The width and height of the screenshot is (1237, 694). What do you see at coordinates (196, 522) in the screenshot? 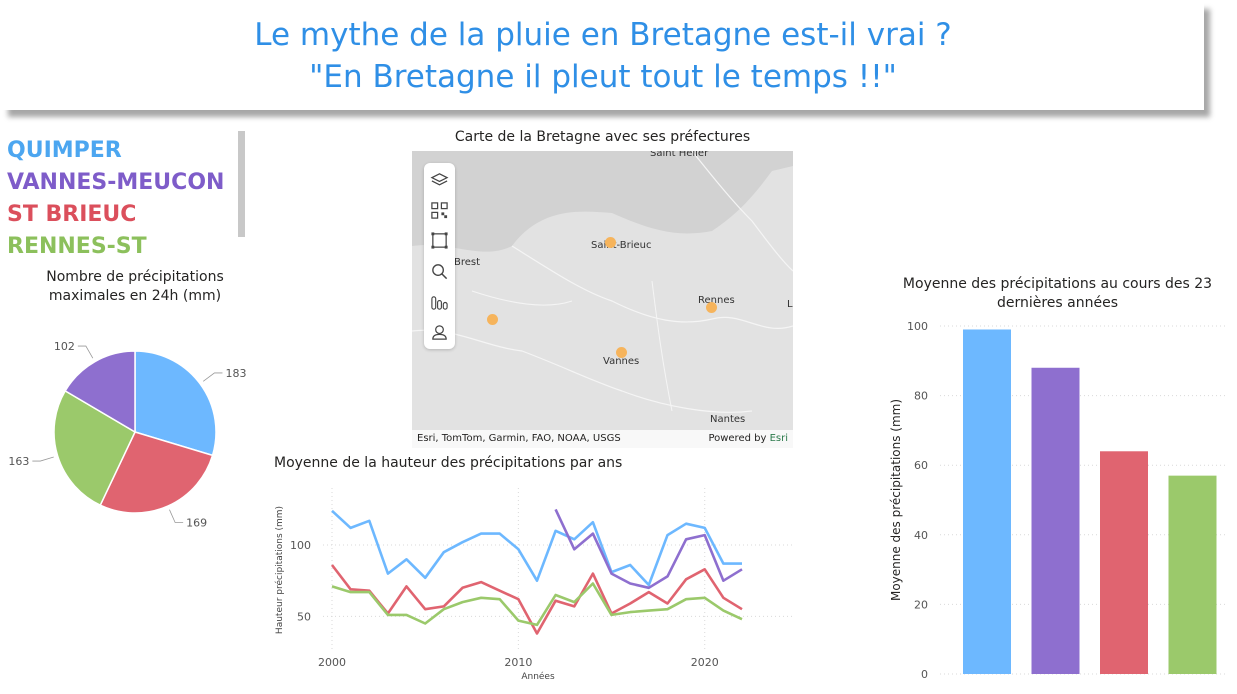
I see `pie-value-label: 169` at bounding box center [196, 522].